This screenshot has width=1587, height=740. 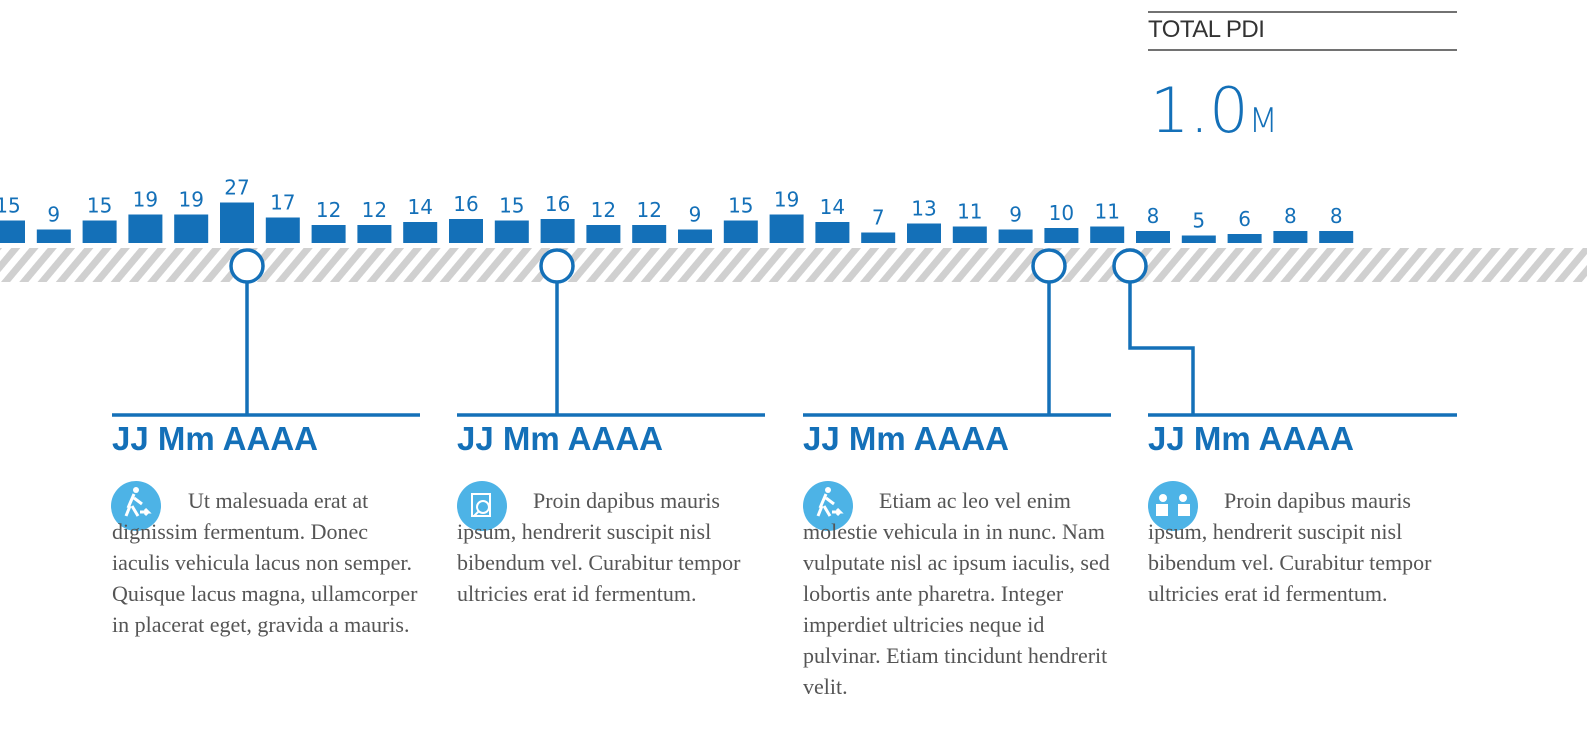 I want to click on value-label: 6, so click(x=1244, y=219).